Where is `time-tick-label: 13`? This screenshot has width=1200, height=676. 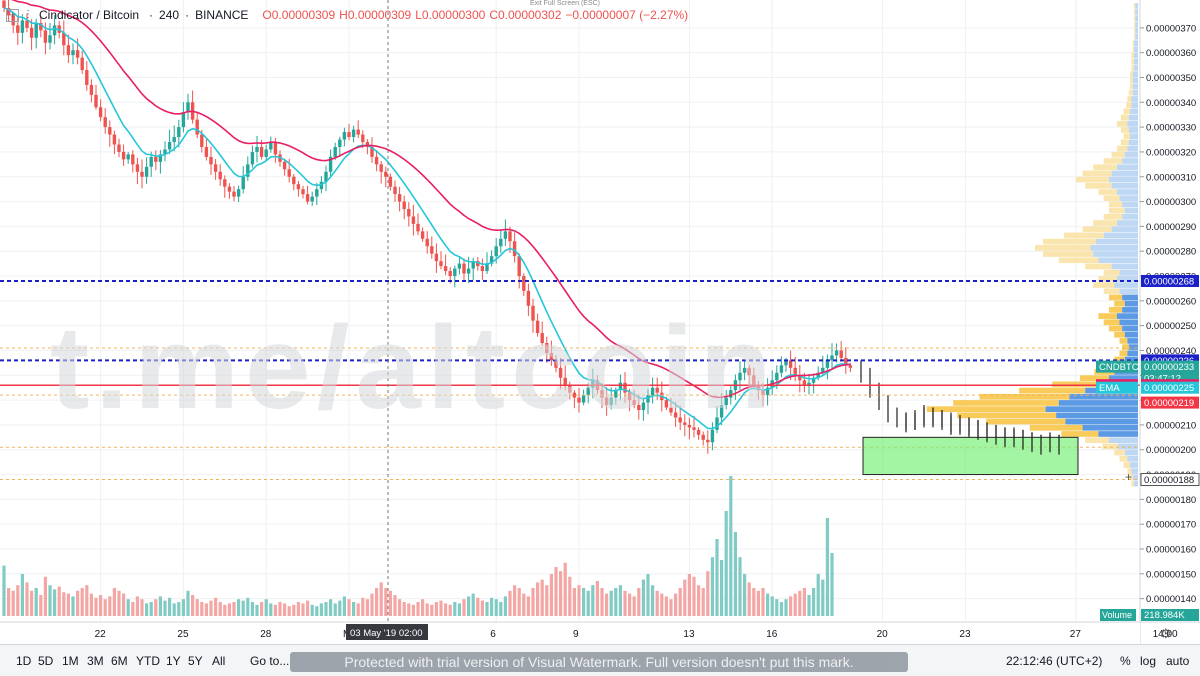 time-tick-label: 13 is located at coordinates (689, 634).